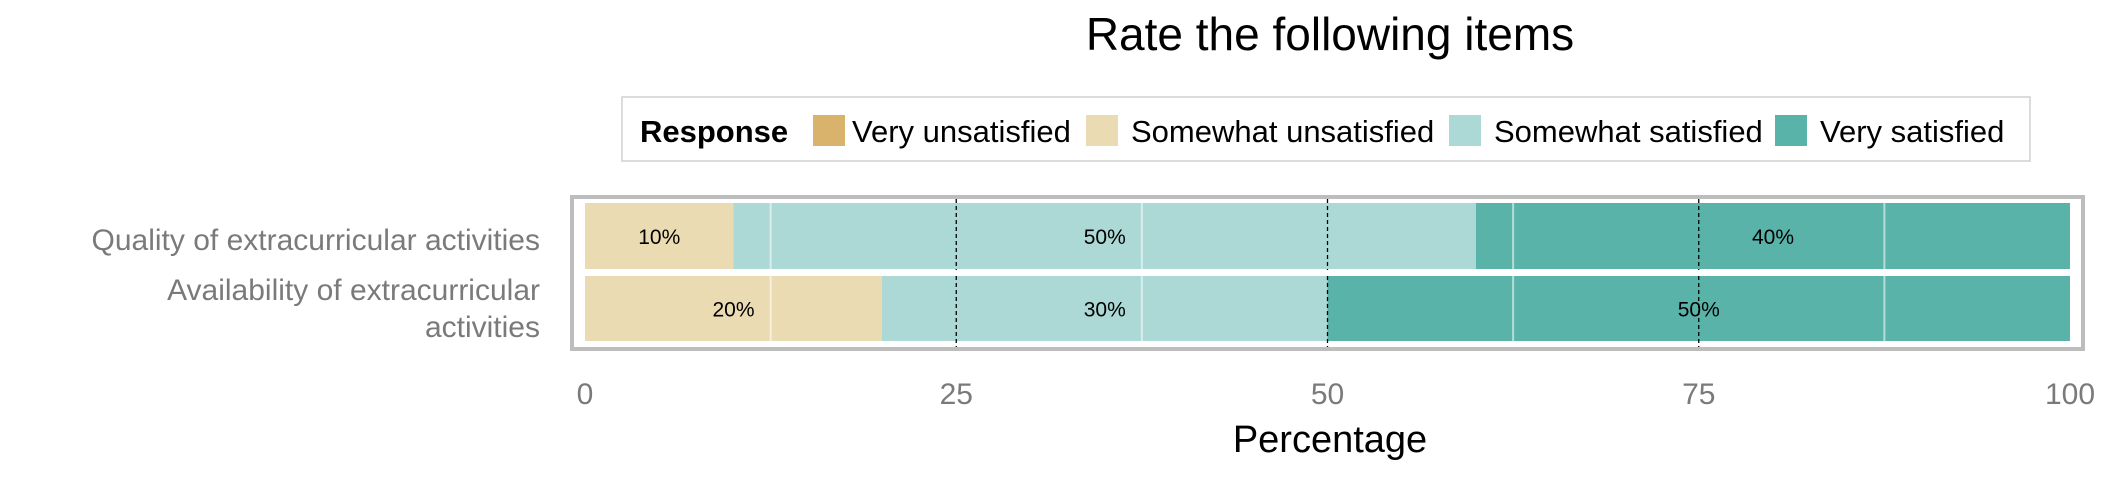  Describe the element at coordinates (714, 131) in the screenshot. I see `legend-title: Response` at that location.